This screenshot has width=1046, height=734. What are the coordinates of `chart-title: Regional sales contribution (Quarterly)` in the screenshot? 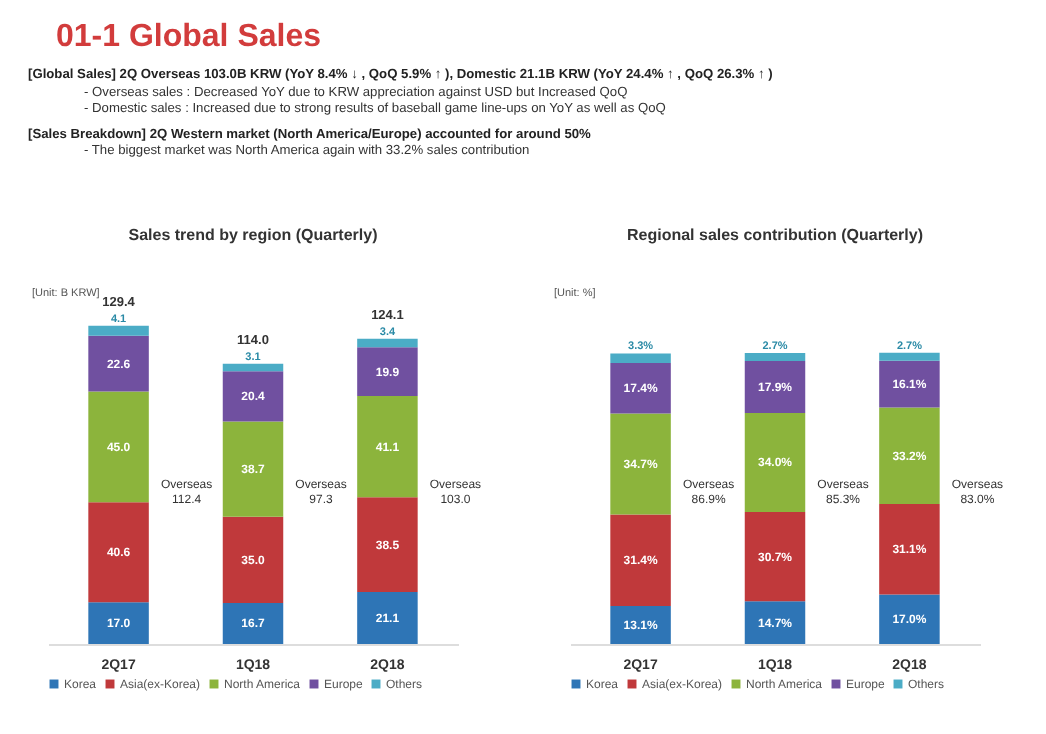 It's located at (775, 235).